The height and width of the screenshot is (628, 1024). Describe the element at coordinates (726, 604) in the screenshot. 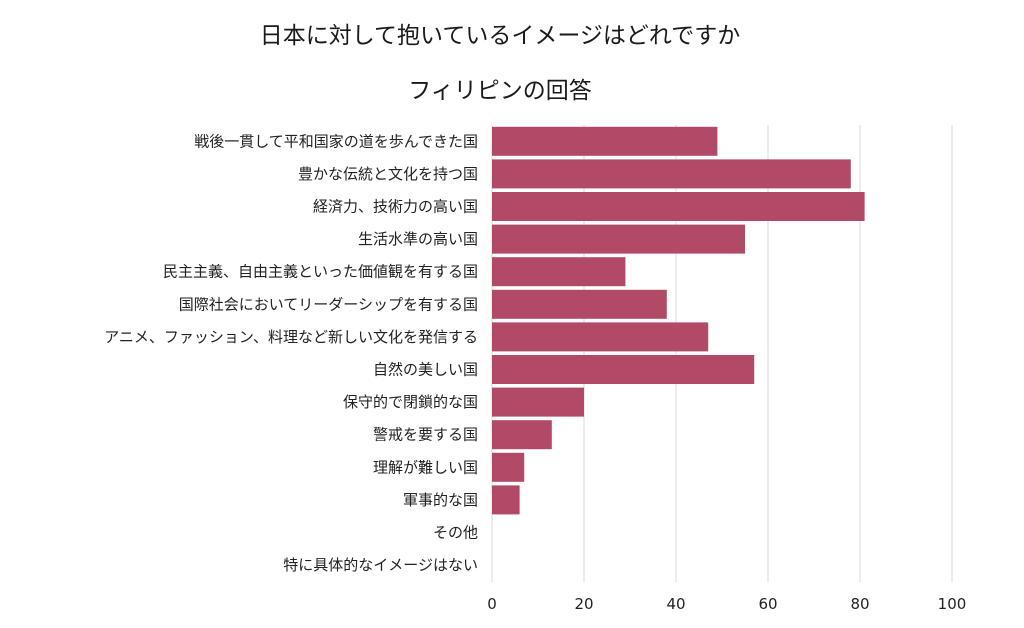

I see `x-axis-ticks: 0 20 40 60 80 100` at that location.